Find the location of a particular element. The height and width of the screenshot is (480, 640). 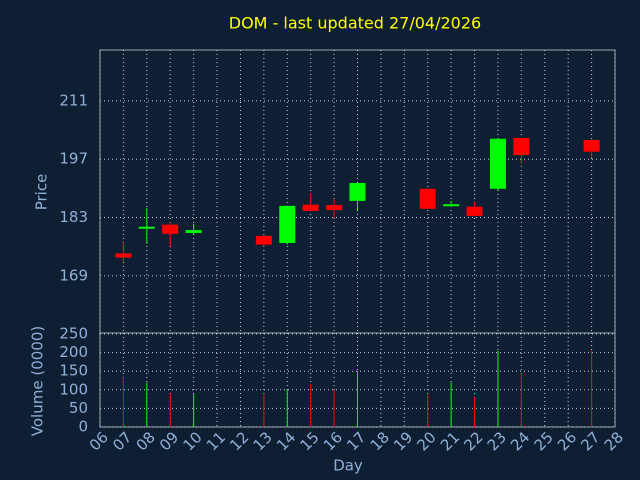

volume-tick-label: 100 is located at coordinates (73, 389).